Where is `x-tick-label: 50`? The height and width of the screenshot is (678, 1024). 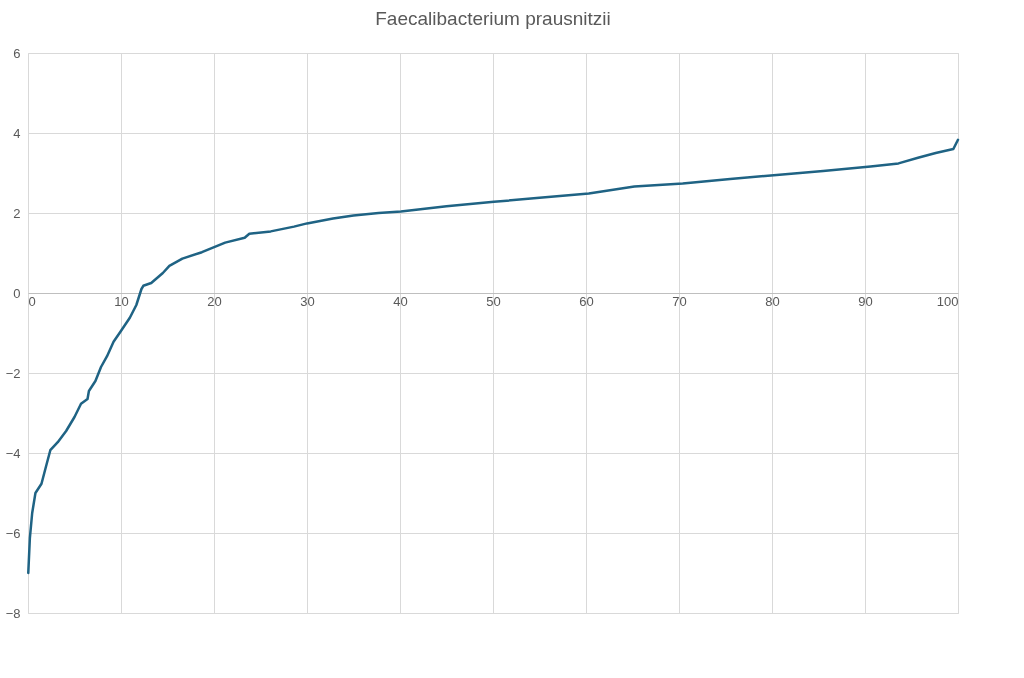
x-tick-label: 50 is located at coordinates (493, 301).